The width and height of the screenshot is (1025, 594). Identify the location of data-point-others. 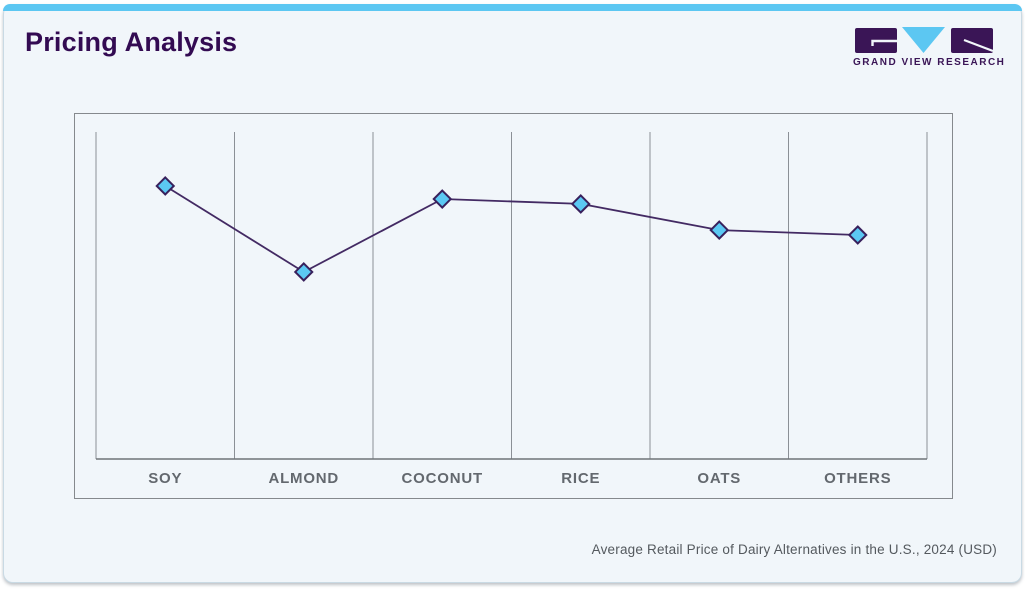
(857, 235).